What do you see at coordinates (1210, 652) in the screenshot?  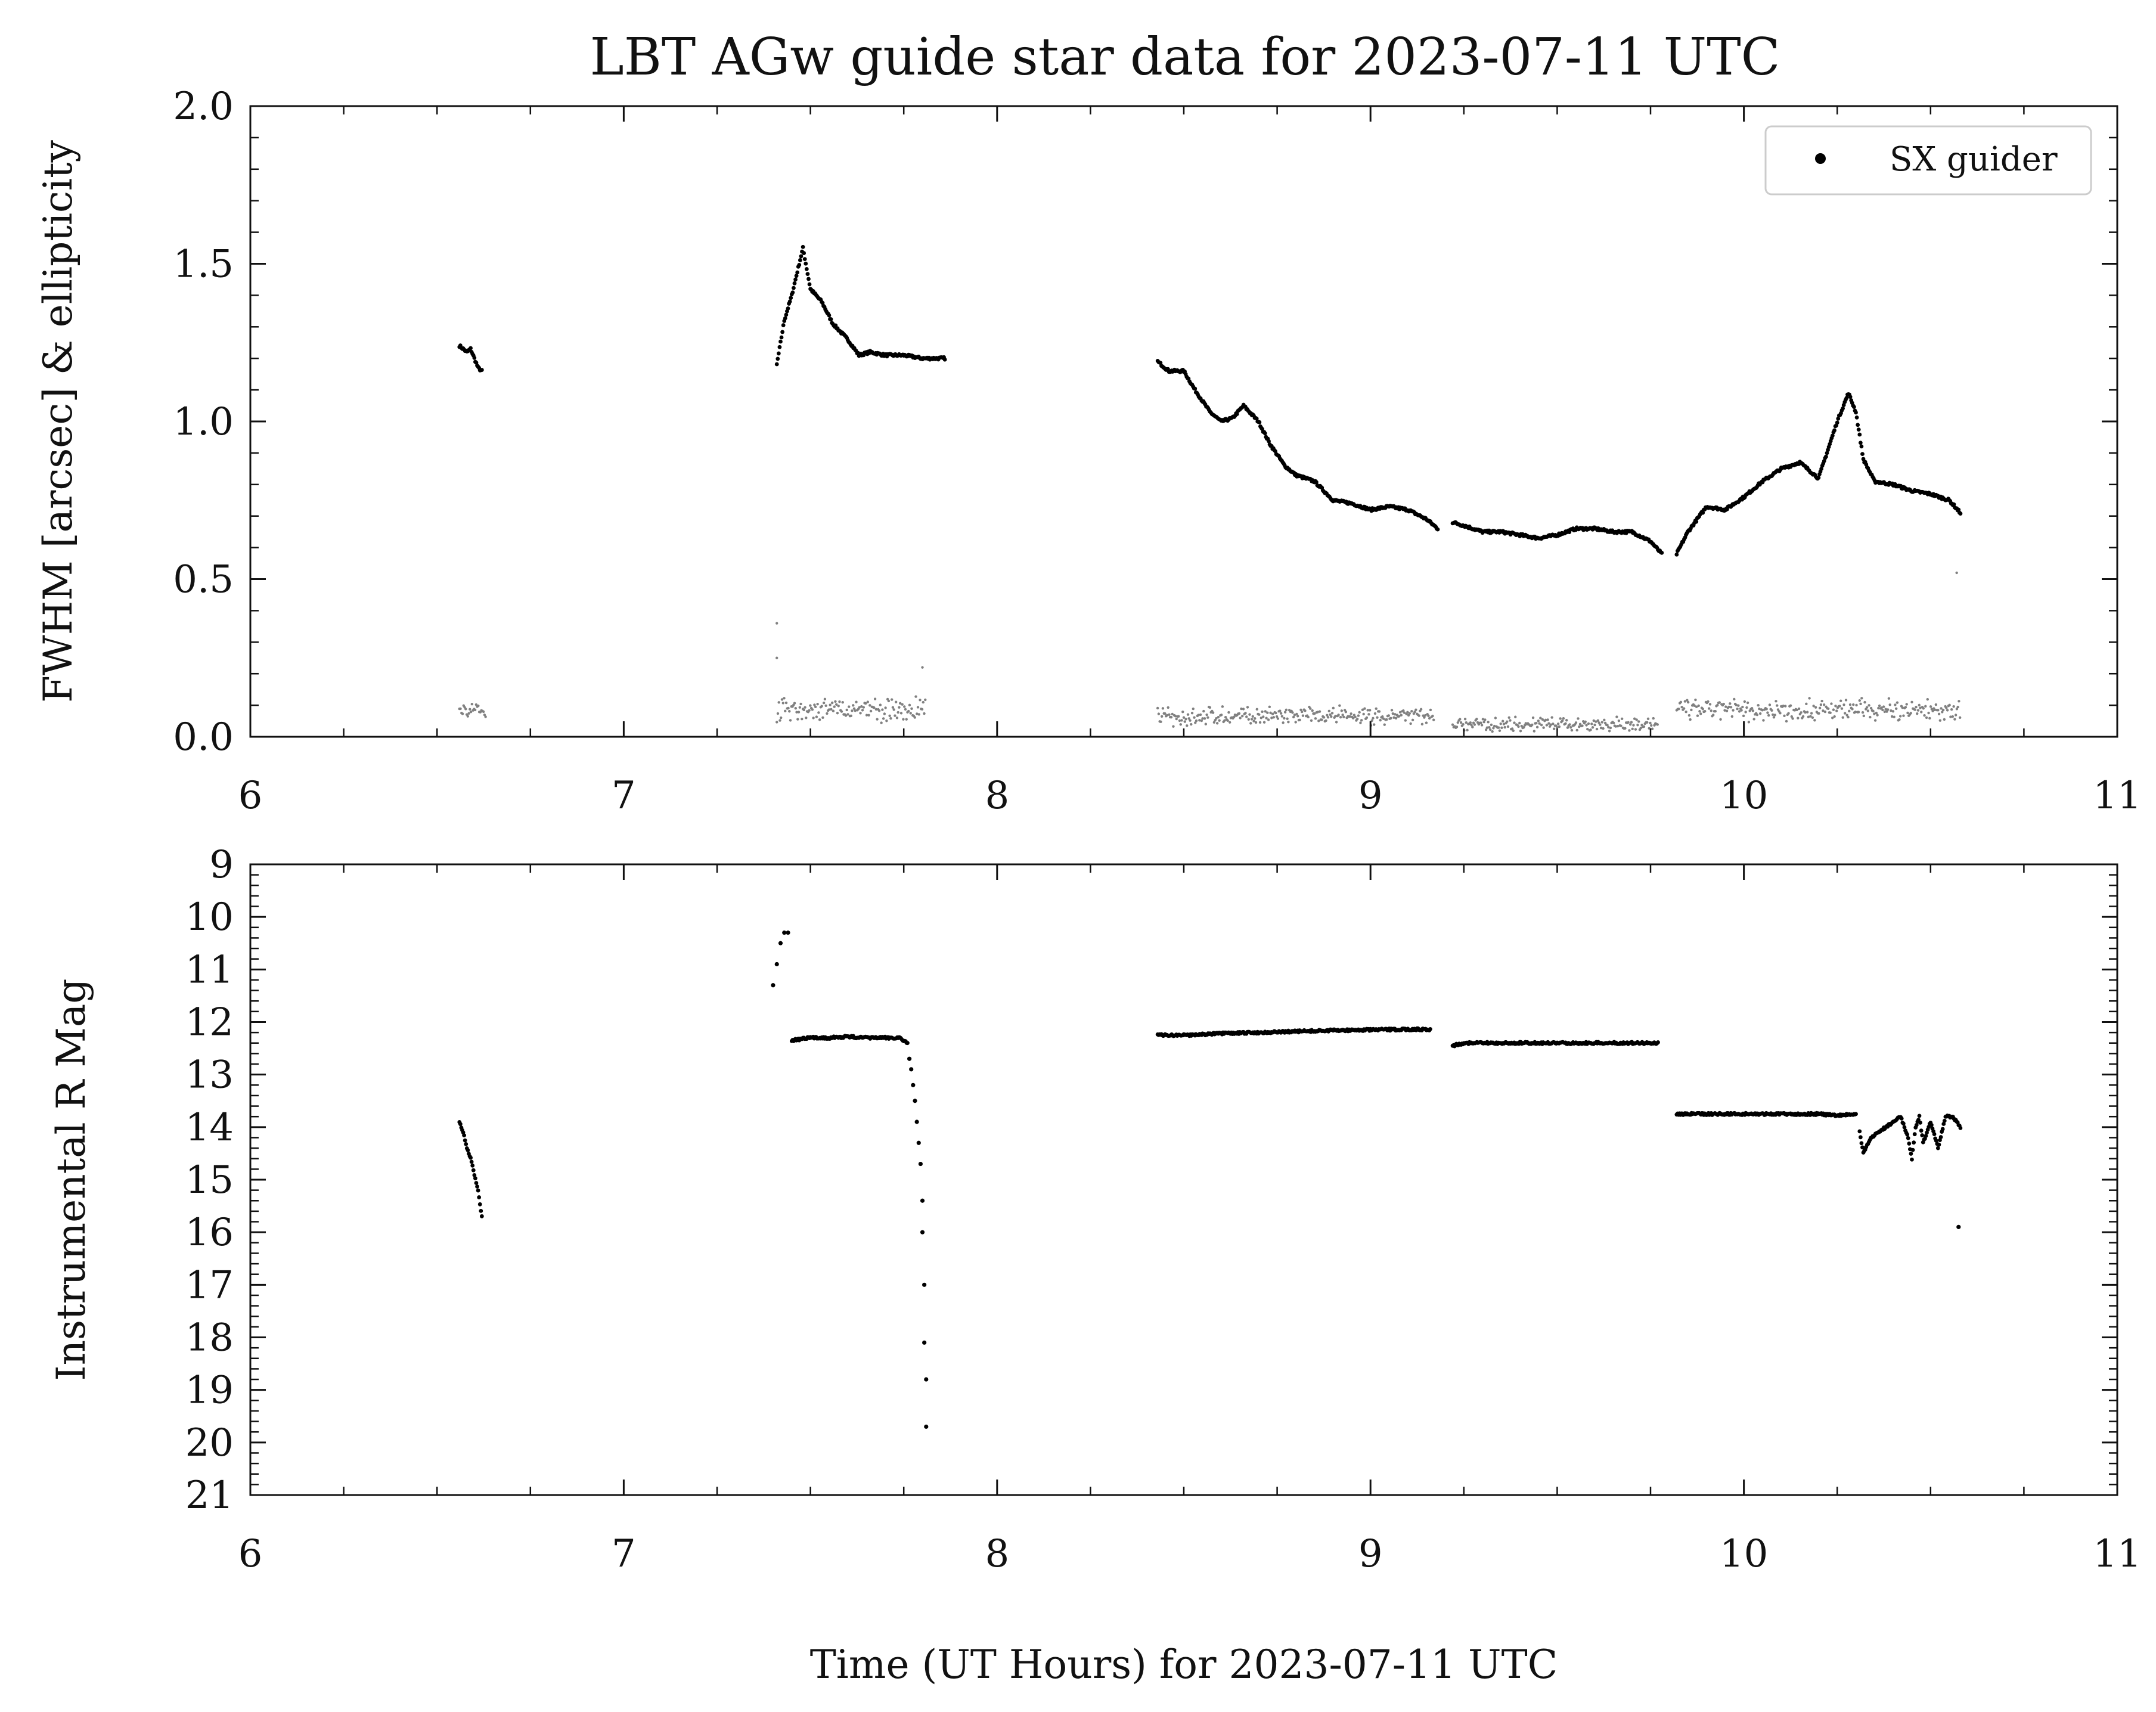 I see `ellipticity-series` at bounding box center [1210, 652].